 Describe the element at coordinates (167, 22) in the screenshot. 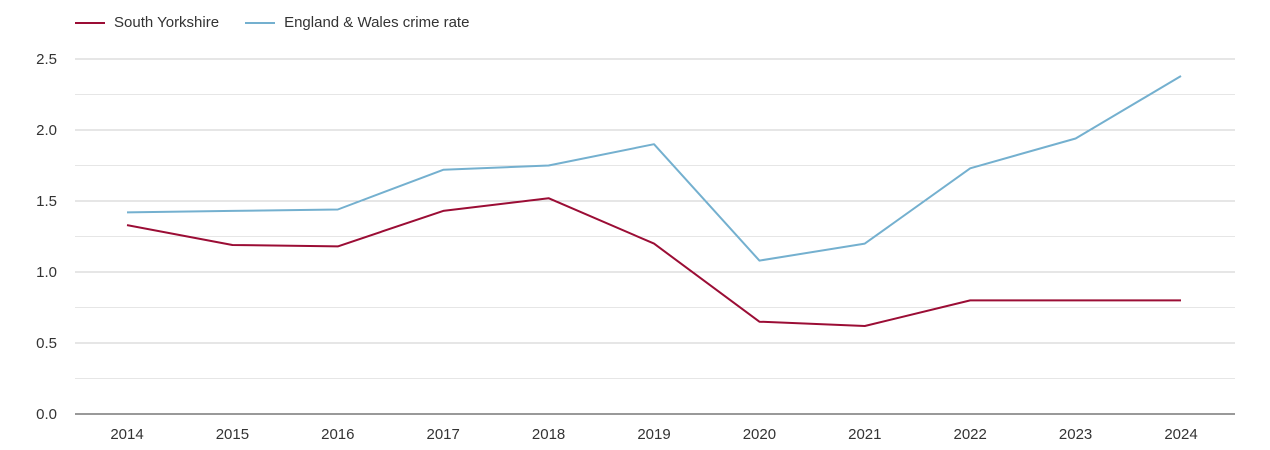

I see `legend-label-south-yorkshire: South Yorkshire` at that location.